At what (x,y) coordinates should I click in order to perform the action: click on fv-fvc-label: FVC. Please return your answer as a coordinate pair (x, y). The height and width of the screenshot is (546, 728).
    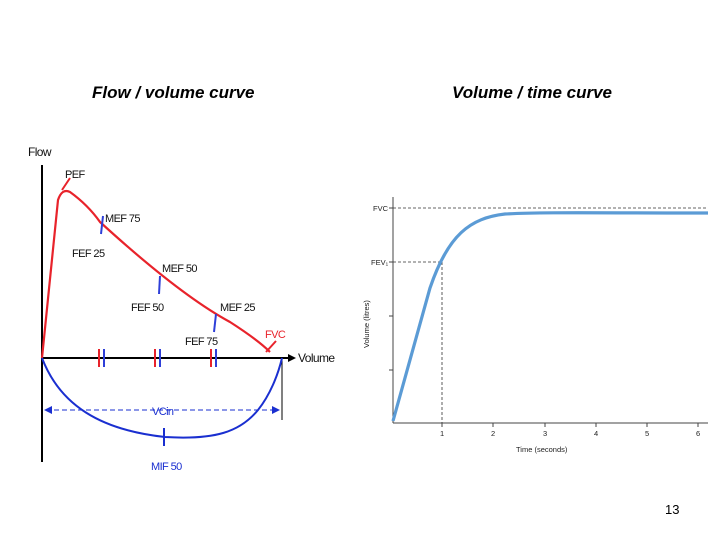
    Looking at the image, I should click on (275, 335).